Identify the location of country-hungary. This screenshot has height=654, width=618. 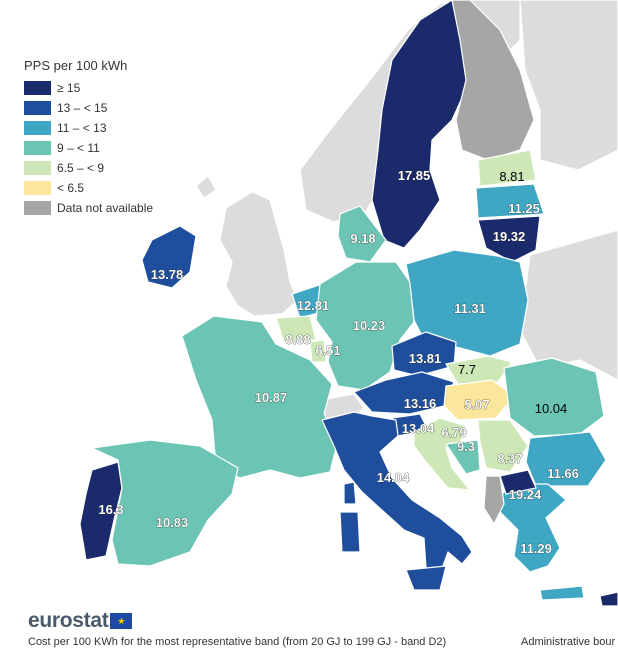
(479, 400).